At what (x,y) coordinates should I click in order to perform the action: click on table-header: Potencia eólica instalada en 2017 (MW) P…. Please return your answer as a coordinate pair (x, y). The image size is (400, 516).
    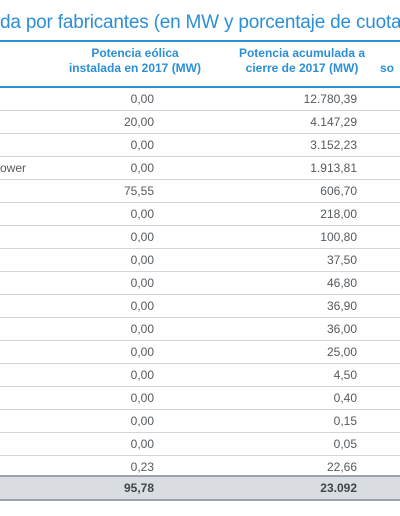
    Looking at the image, I should click on (200, 63).